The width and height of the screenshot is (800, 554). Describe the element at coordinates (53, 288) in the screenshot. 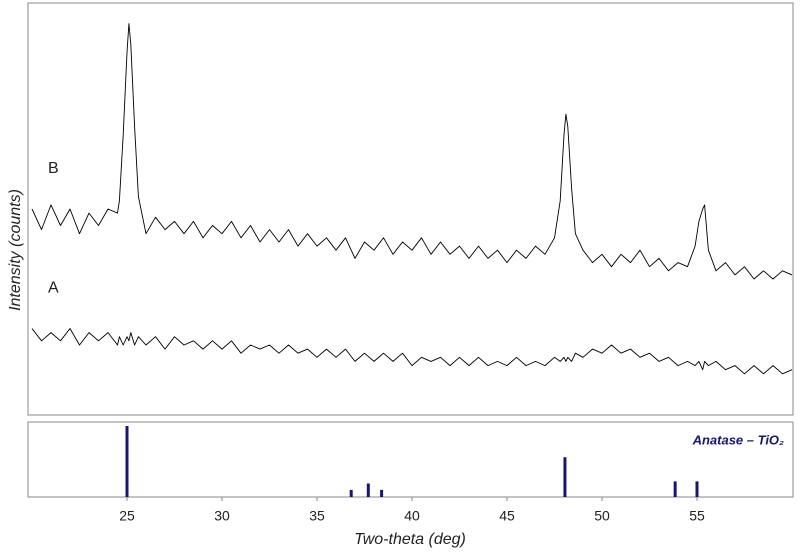

I see `series-label: A` at that location.